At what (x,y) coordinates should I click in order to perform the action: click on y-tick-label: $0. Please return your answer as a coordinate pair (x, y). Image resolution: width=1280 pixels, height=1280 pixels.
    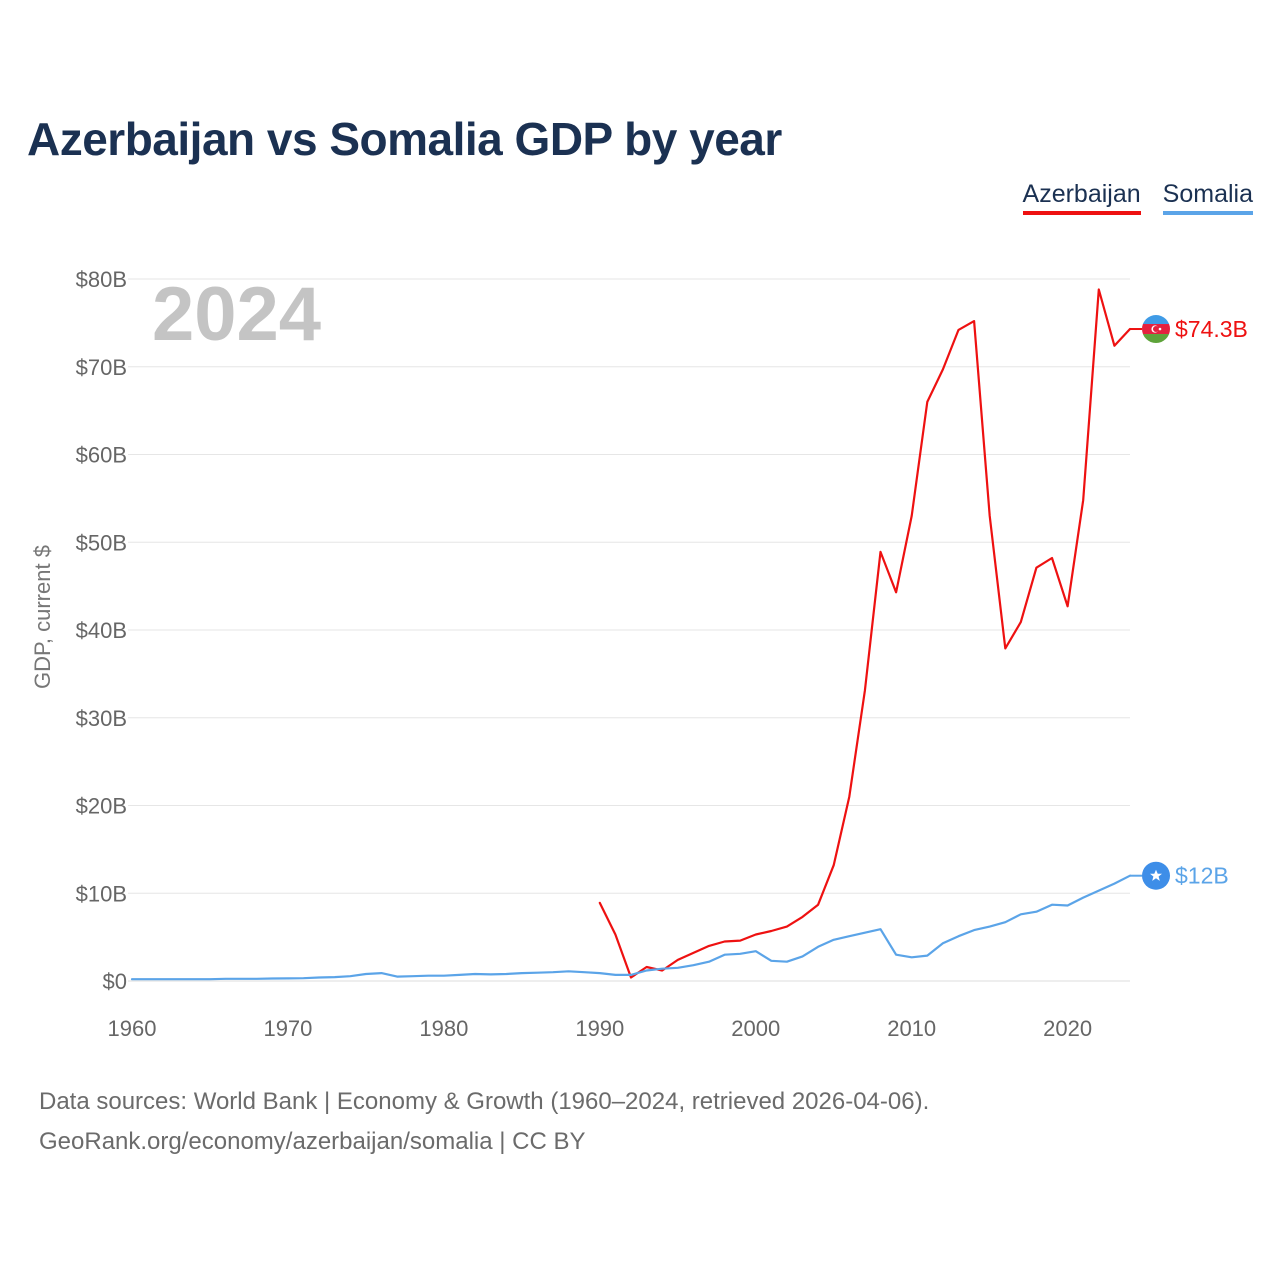
    Looking at the image, I should click on (115, 981).